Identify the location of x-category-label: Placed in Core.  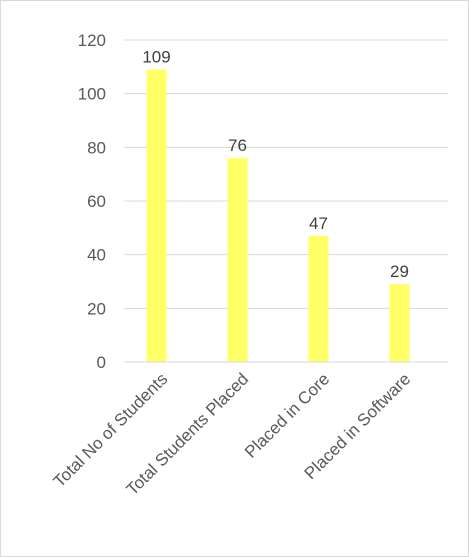
(287, 415).